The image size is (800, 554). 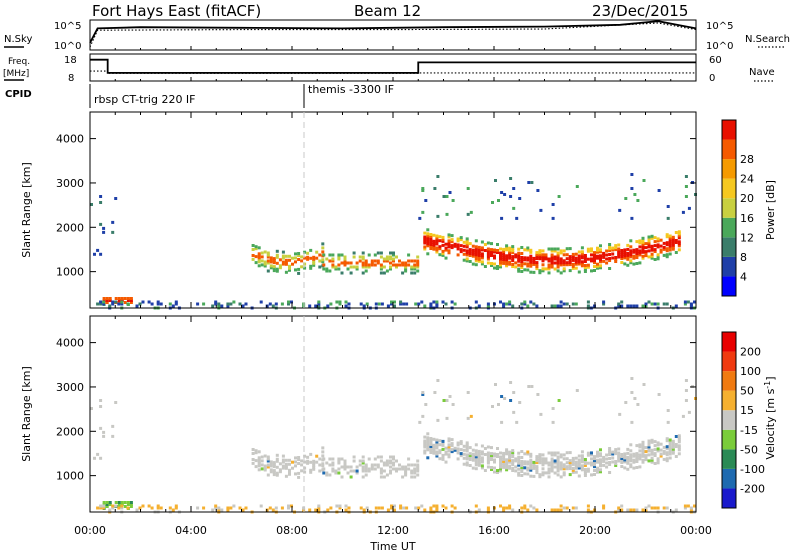 I want to click on y-tick-label: 1000, so click(x=70, y=272).